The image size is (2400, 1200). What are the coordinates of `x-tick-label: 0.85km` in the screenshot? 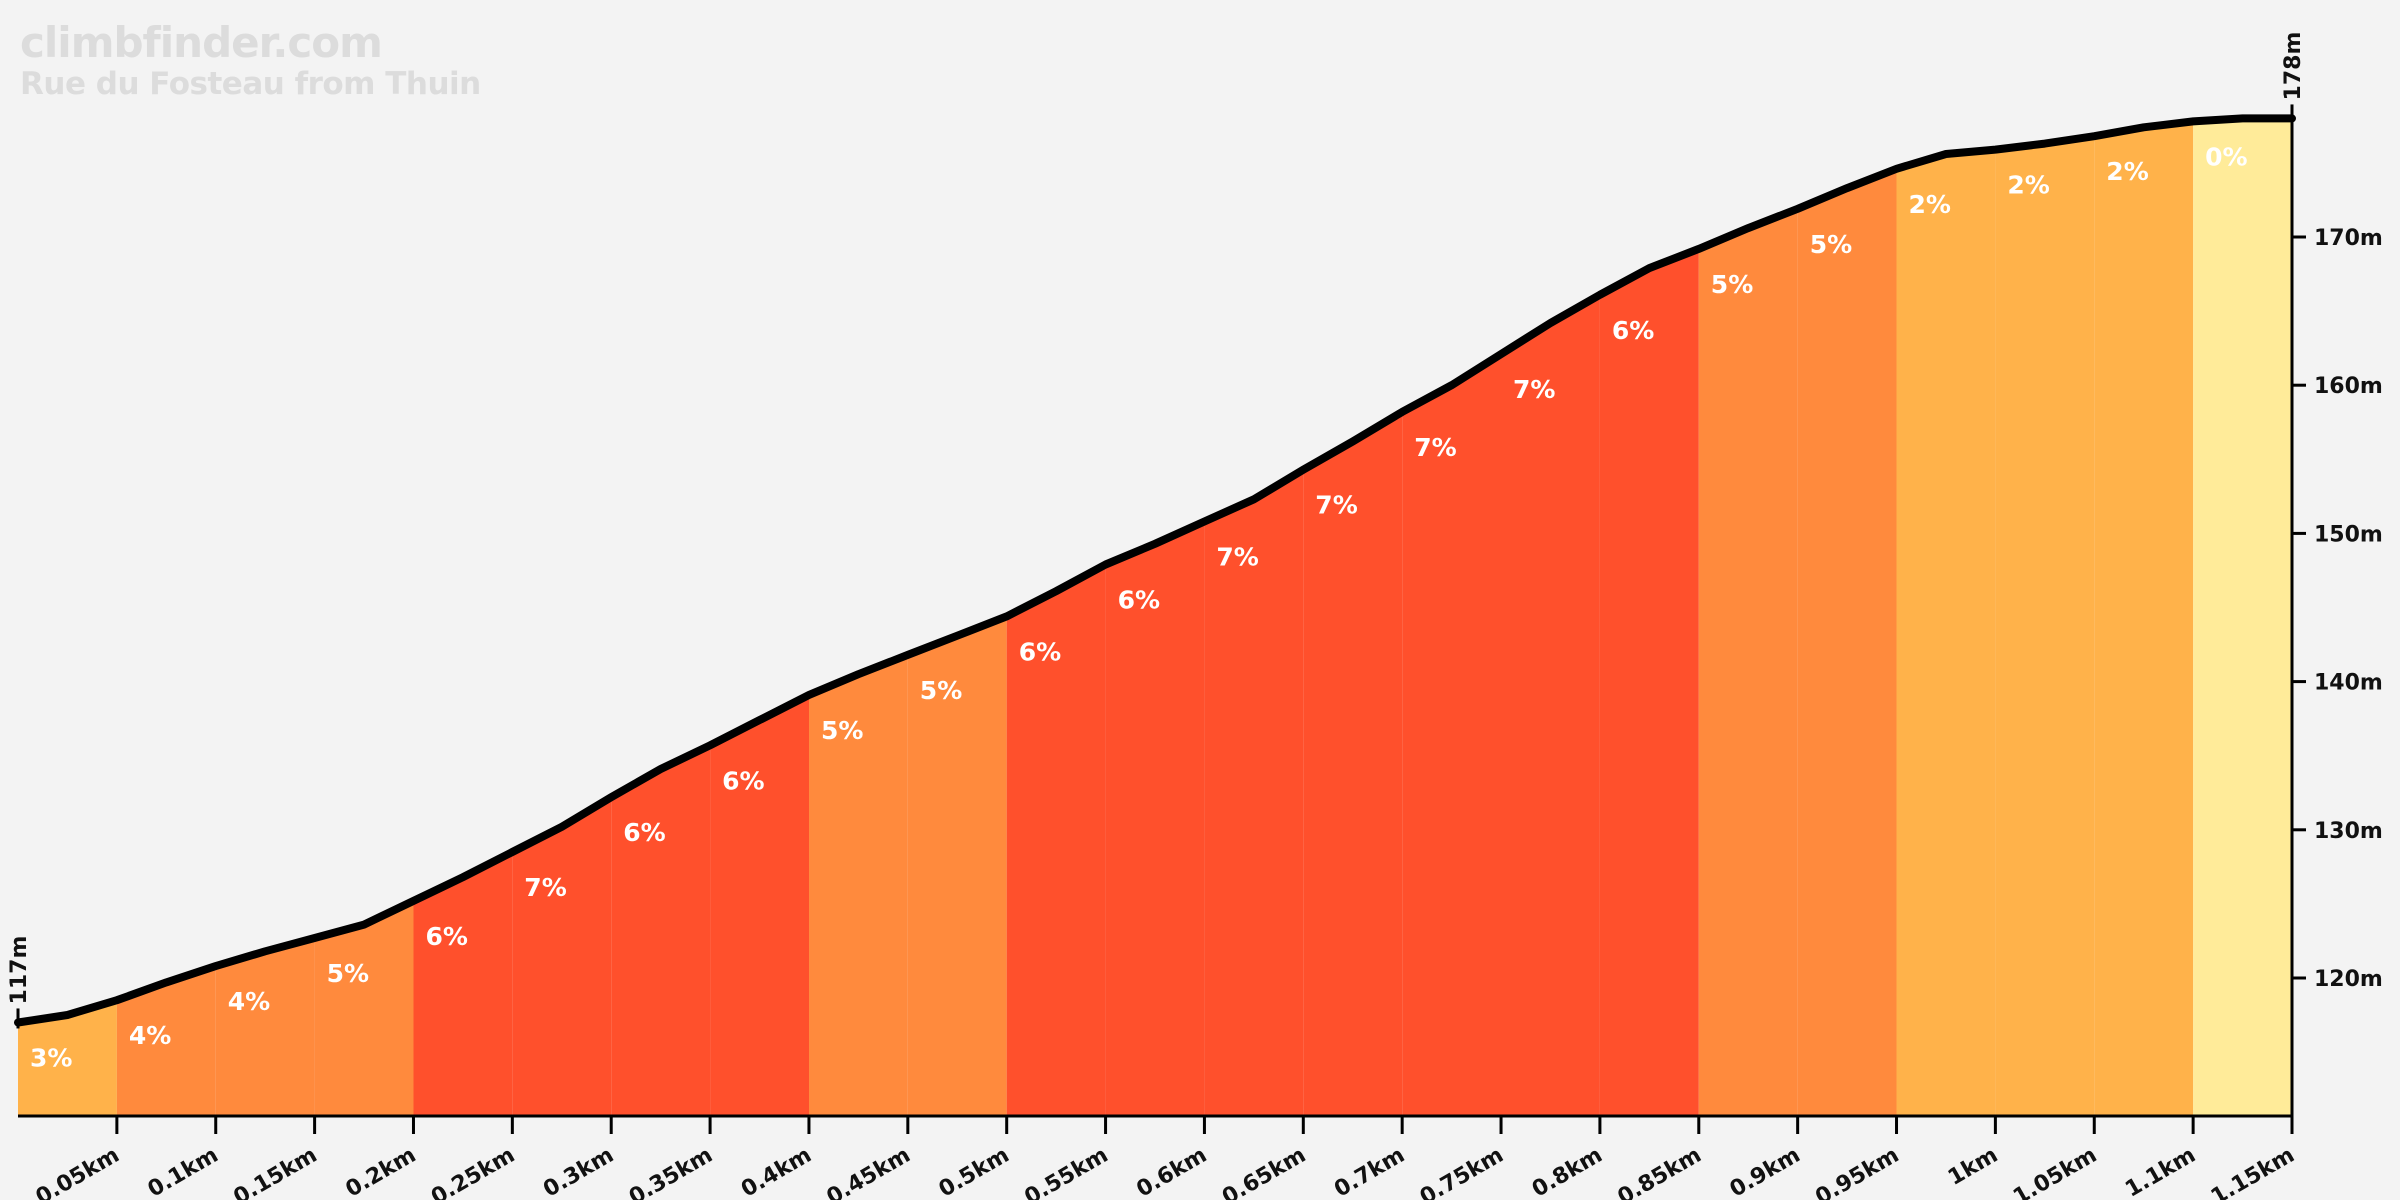 It's located at (1660, 1171).